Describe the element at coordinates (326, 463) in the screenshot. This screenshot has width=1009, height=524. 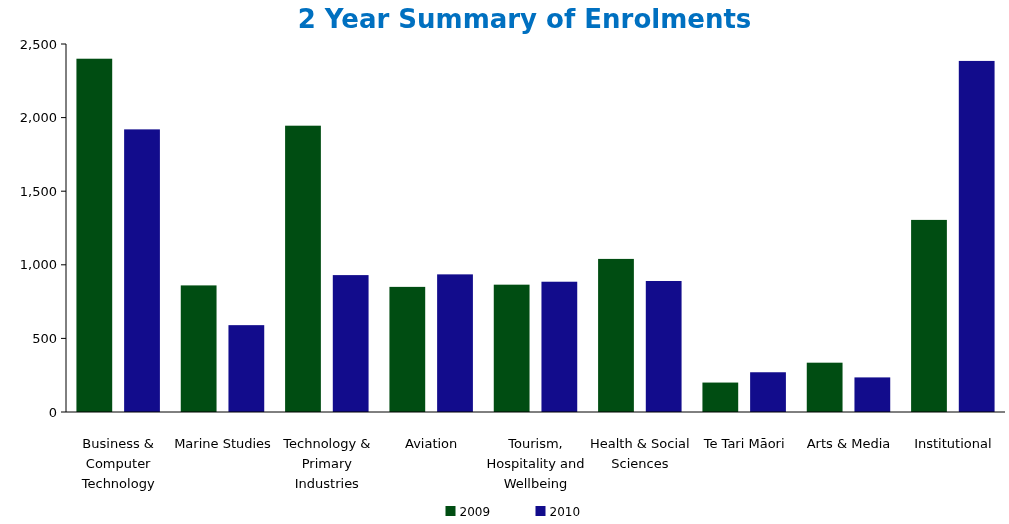
I see `x-tick-label: Technology & Primary Industries` at that location.